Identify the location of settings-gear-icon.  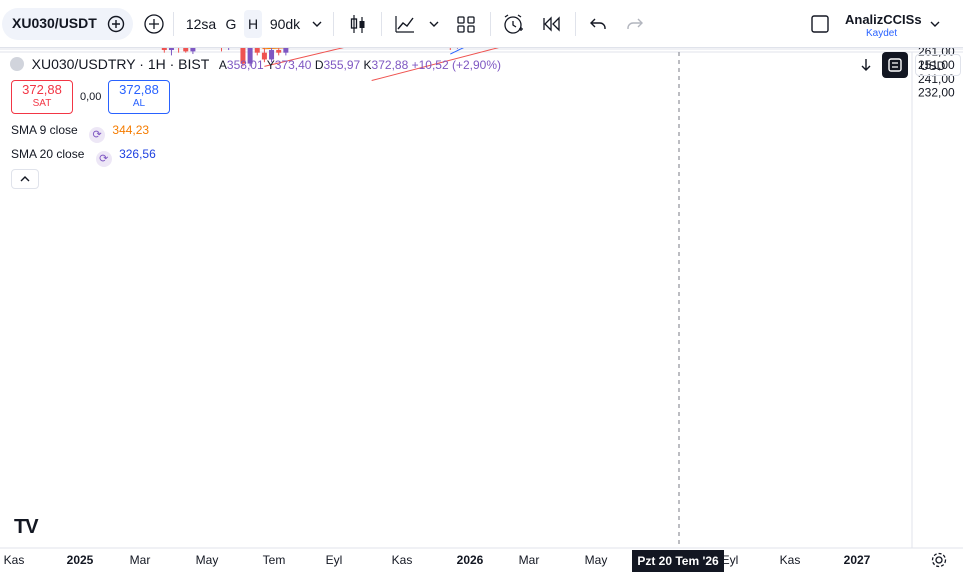
(939, 560).